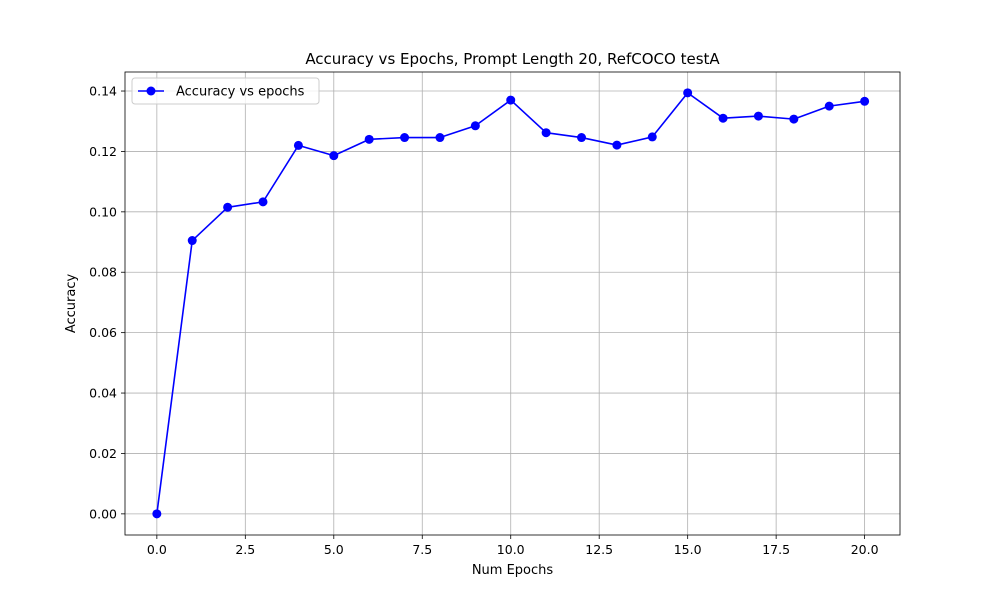  What do you see at coordinates (103, 332) in the screenshot?
I see `y-tick-label: 0.06` at bounding box center [103, 332].